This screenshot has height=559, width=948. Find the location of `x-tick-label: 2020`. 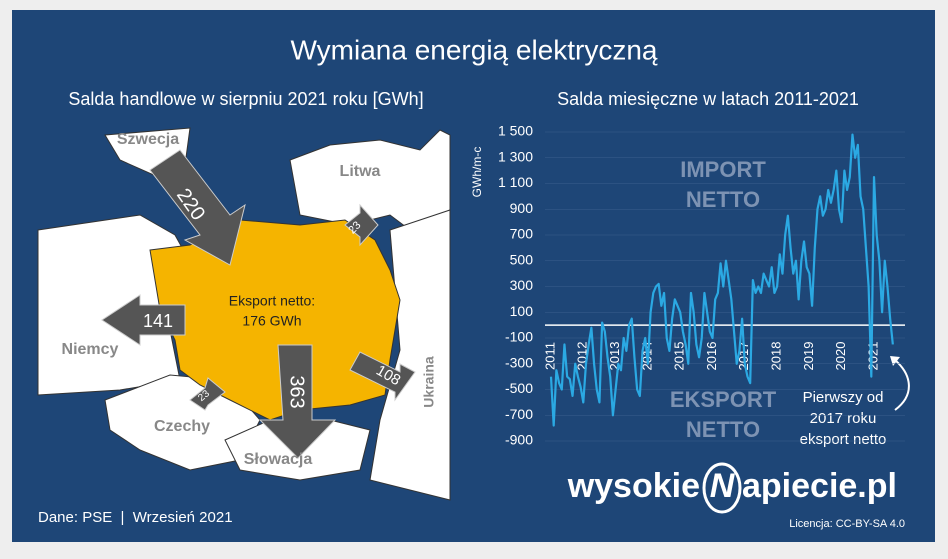

x-tick-label: 2020 is located at coordinates (840, 356).